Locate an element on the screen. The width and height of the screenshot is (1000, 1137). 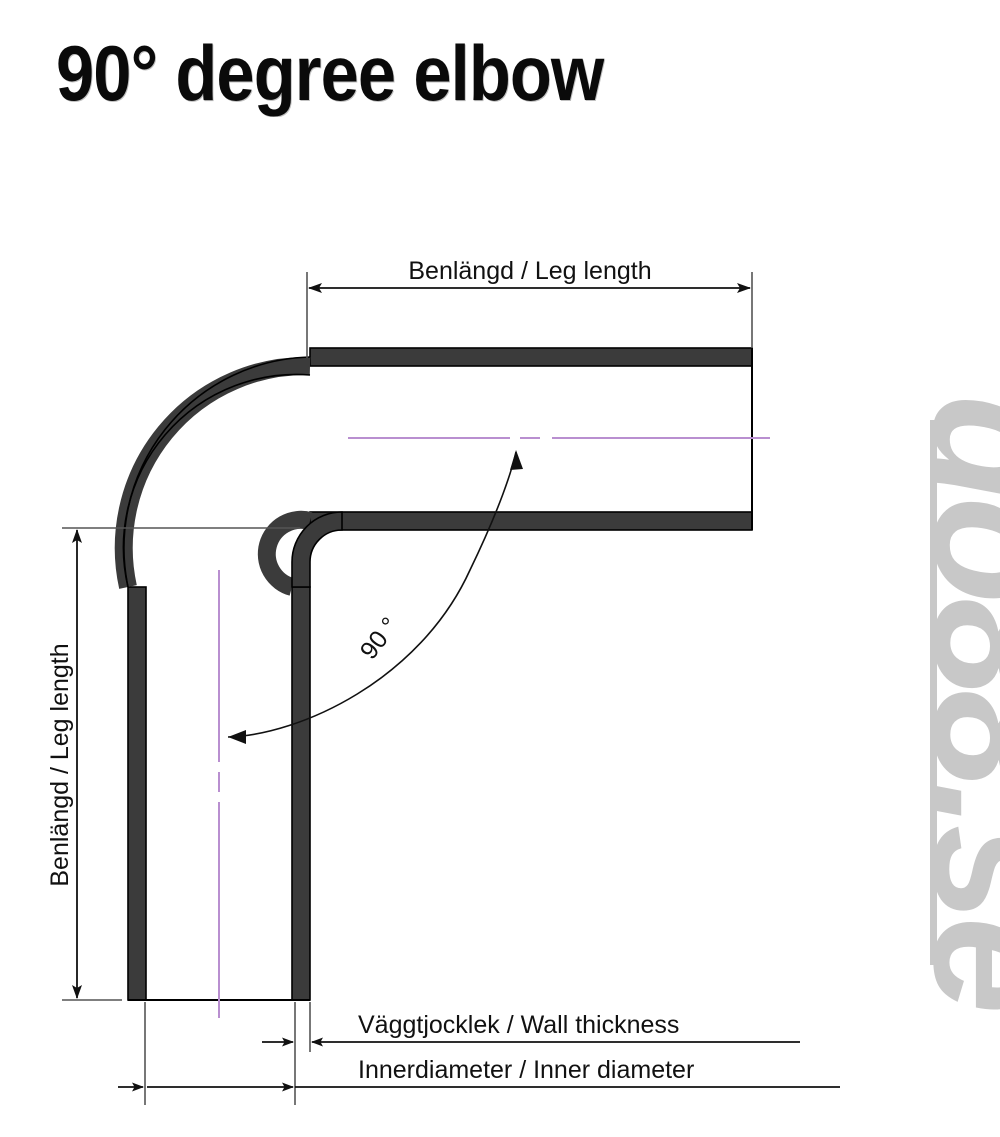
inner-bend-fillet is located at coordinates (317, 549).